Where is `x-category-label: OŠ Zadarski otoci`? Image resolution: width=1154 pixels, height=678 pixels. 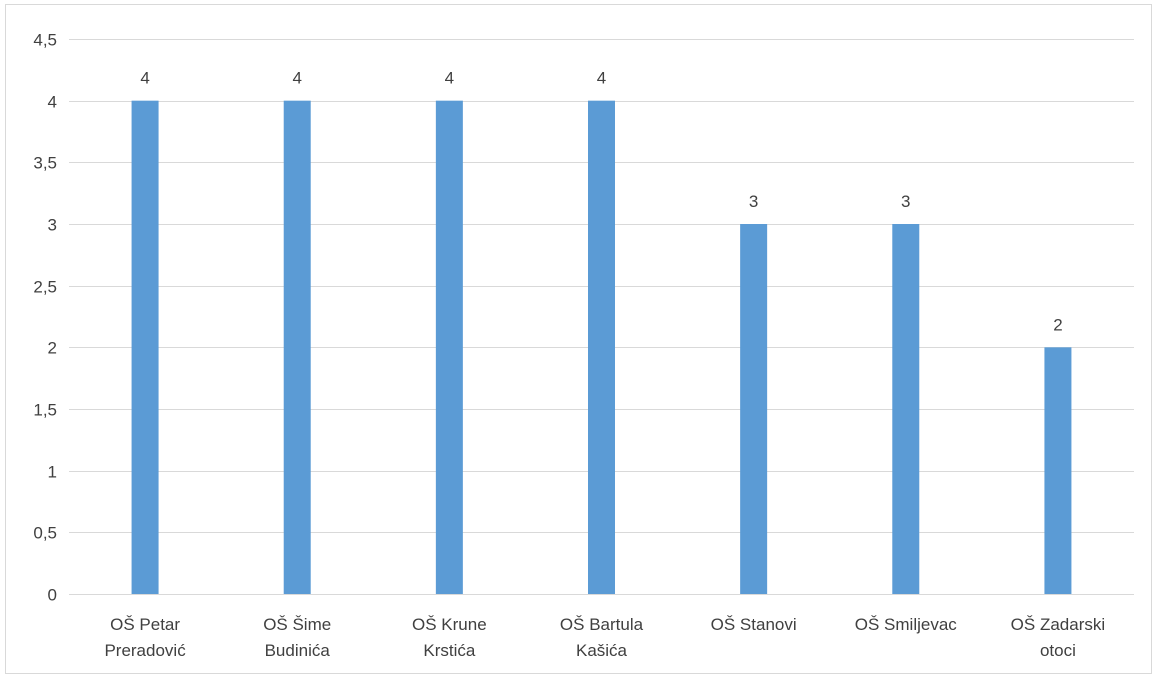
x-category-label: OŠ Zadarski otoci is located at coordinates (1058, 637).